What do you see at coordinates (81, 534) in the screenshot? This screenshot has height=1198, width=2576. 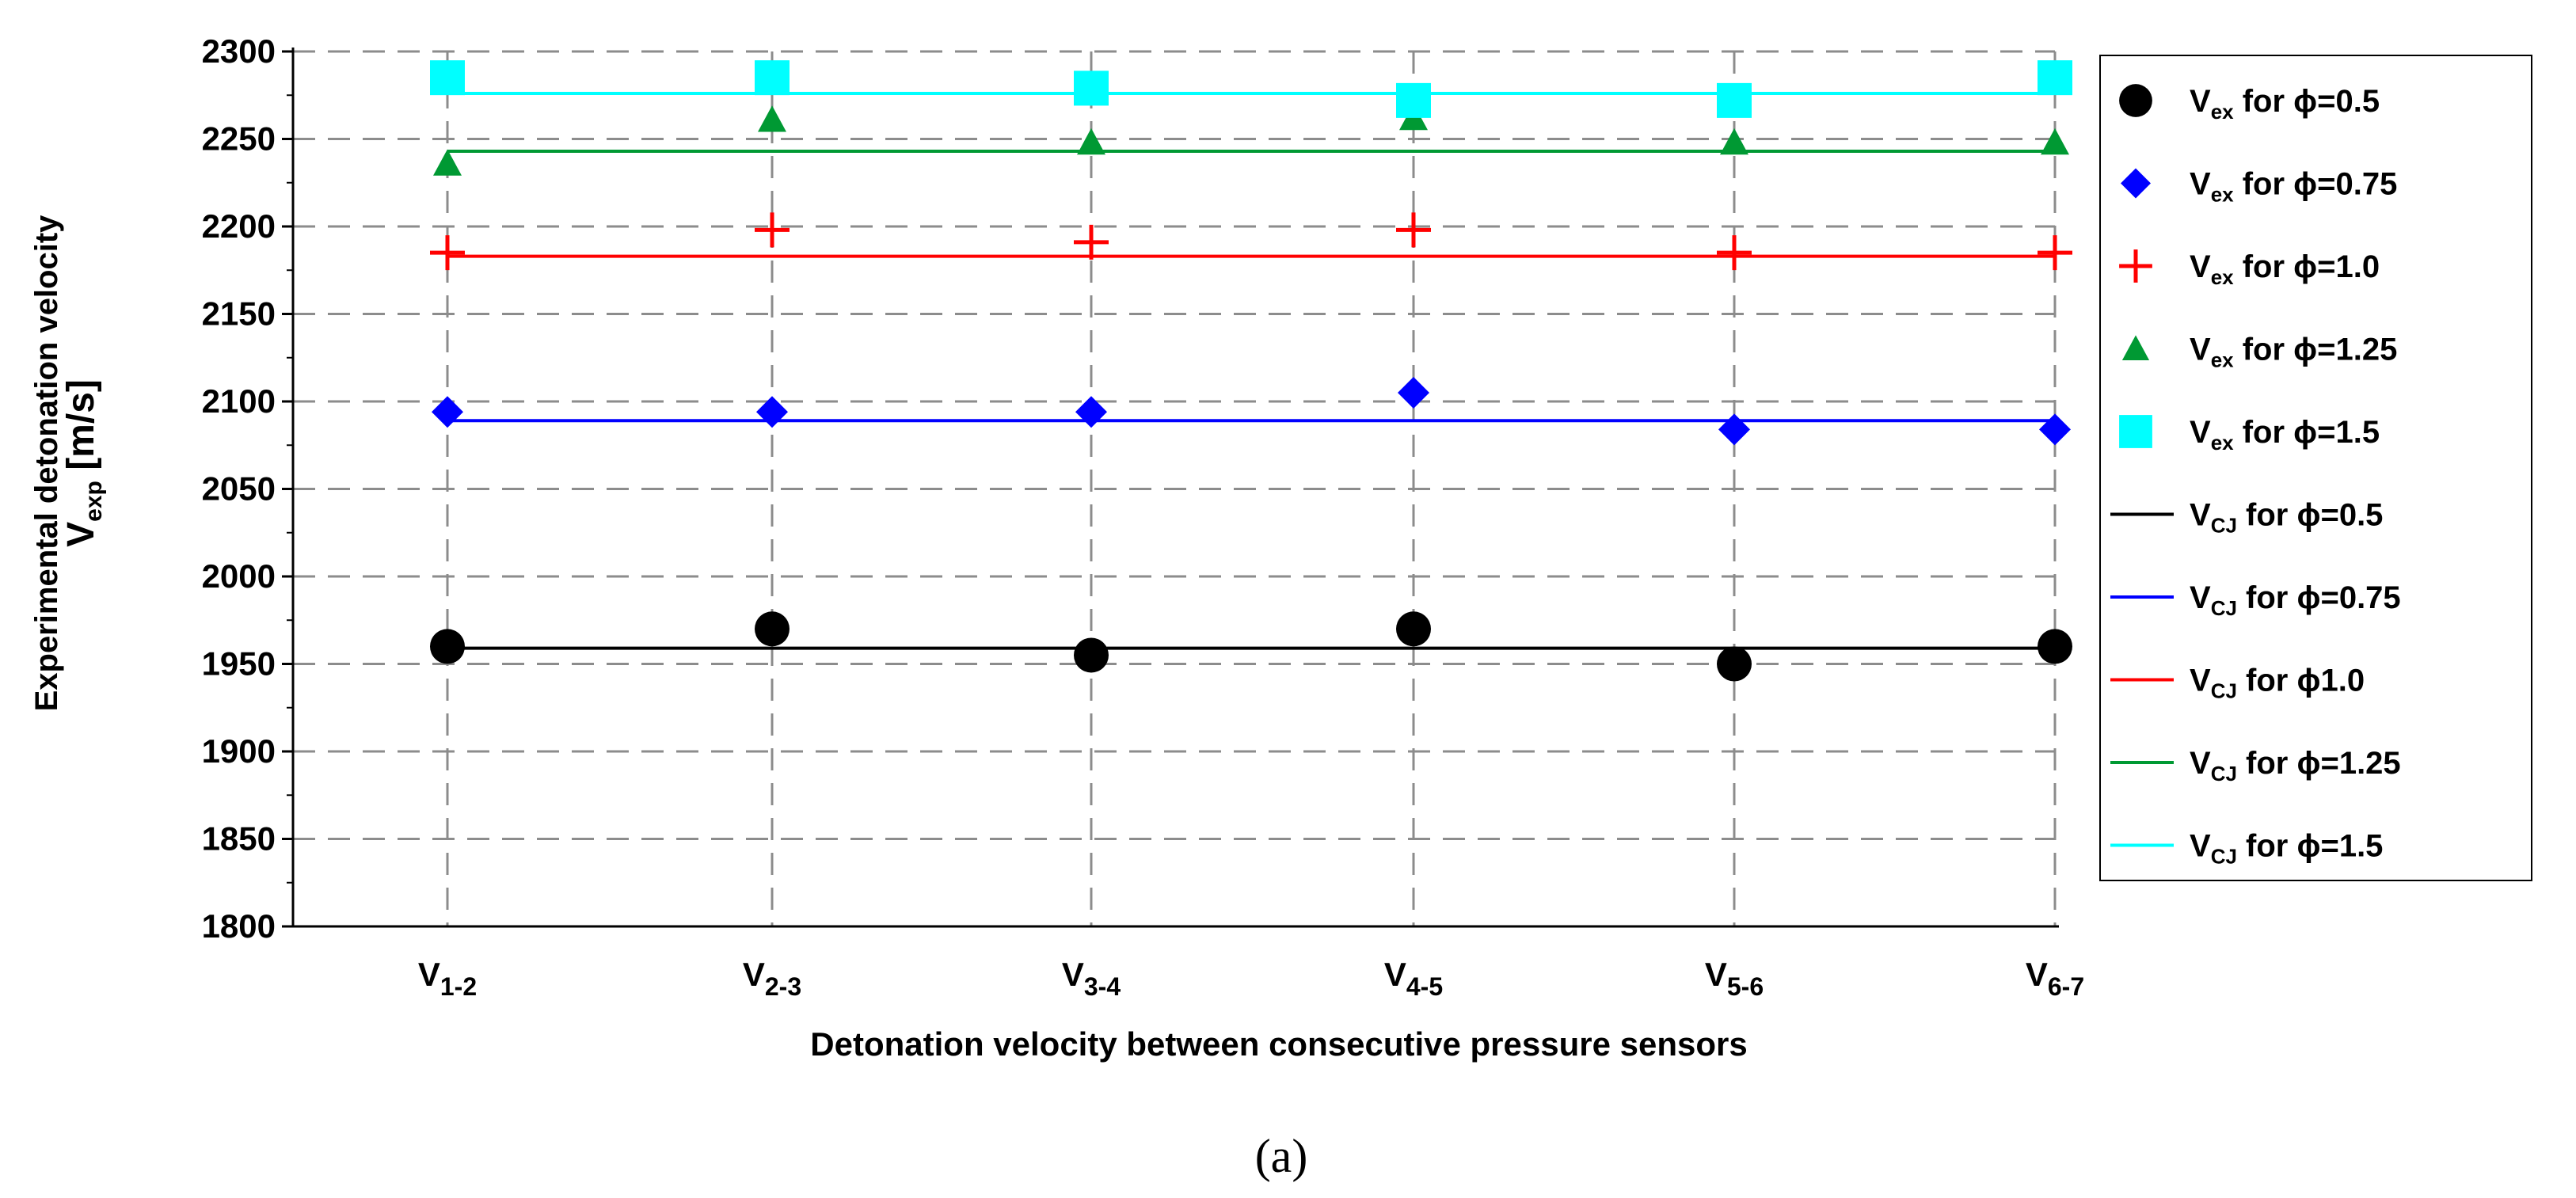 I see `y-axis-label-main: V` at bounding box center [81, 534].